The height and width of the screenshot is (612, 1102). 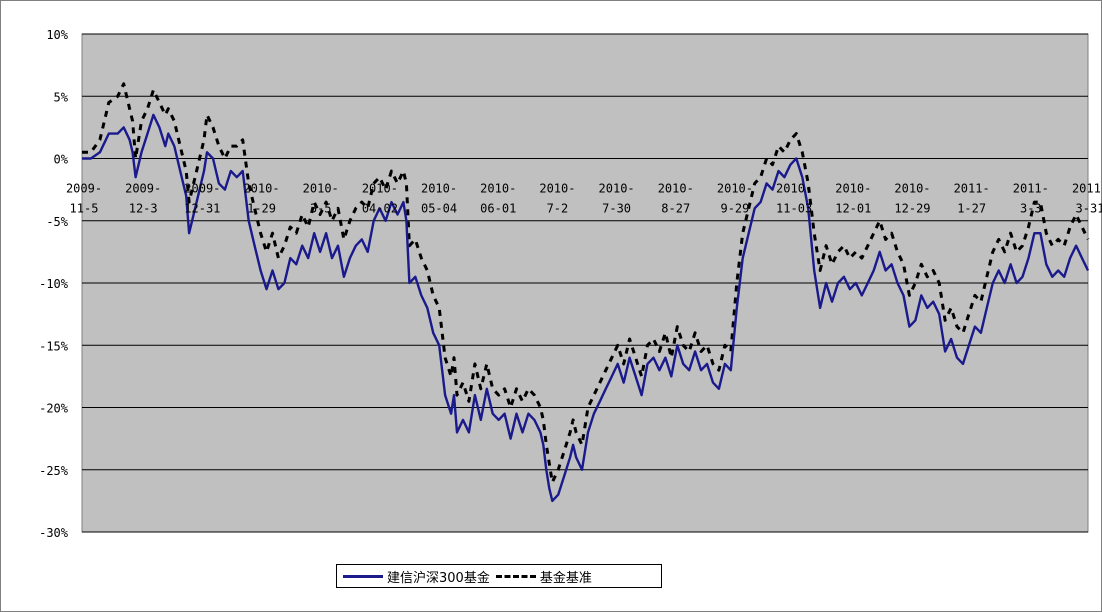 What do you see at coordinates (439, 199) in the screenshot?
I see `x-tick-label: 2010-05-04` at bounding box center [439, 199].